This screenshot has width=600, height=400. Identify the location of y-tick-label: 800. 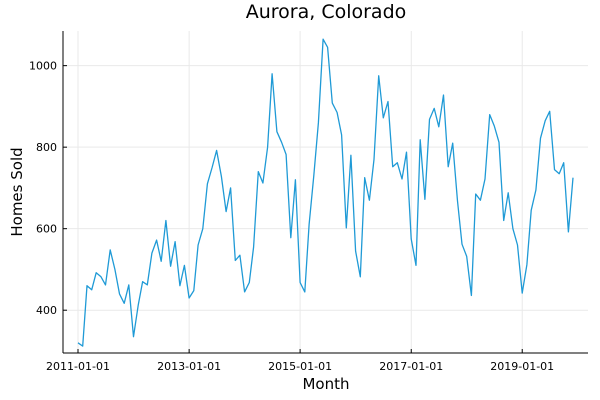
(46, 147).